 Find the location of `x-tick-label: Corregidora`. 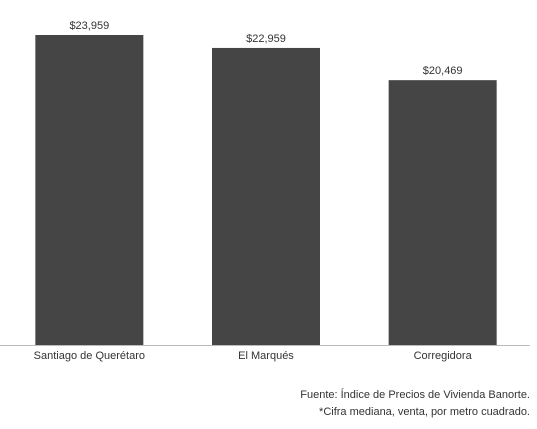

x-tick-label: Corregidora is located at coordinates (443, 356).